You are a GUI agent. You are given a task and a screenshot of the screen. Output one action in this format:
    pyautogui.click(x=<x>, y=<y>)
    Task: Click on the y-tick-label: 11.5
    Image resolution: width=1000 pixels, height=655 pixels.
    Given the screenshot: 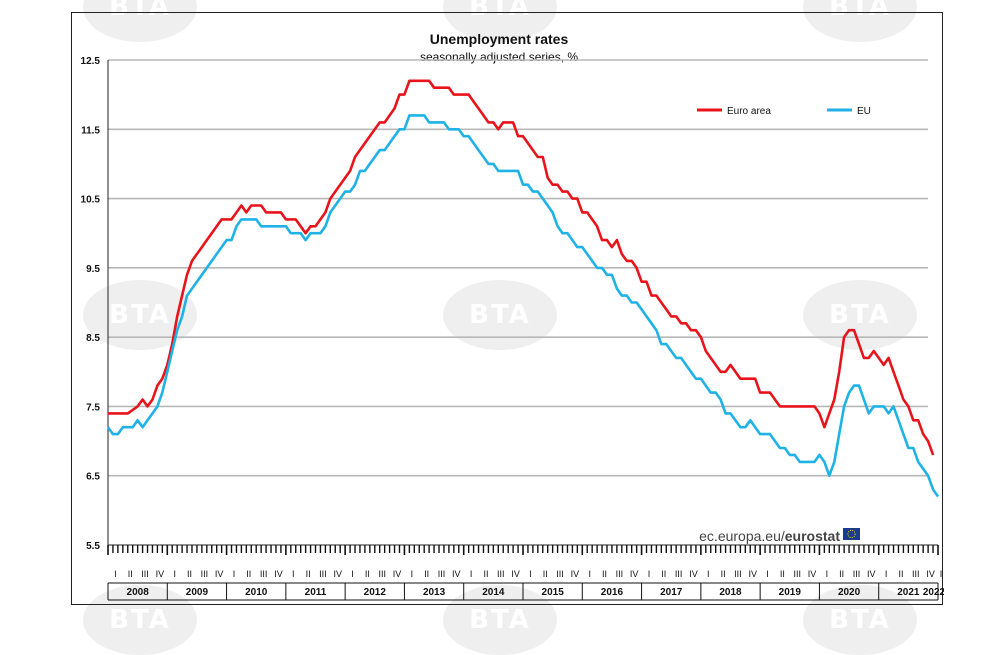 What is the action you would take?
    pyautogui.click(x=90, y=130)
    